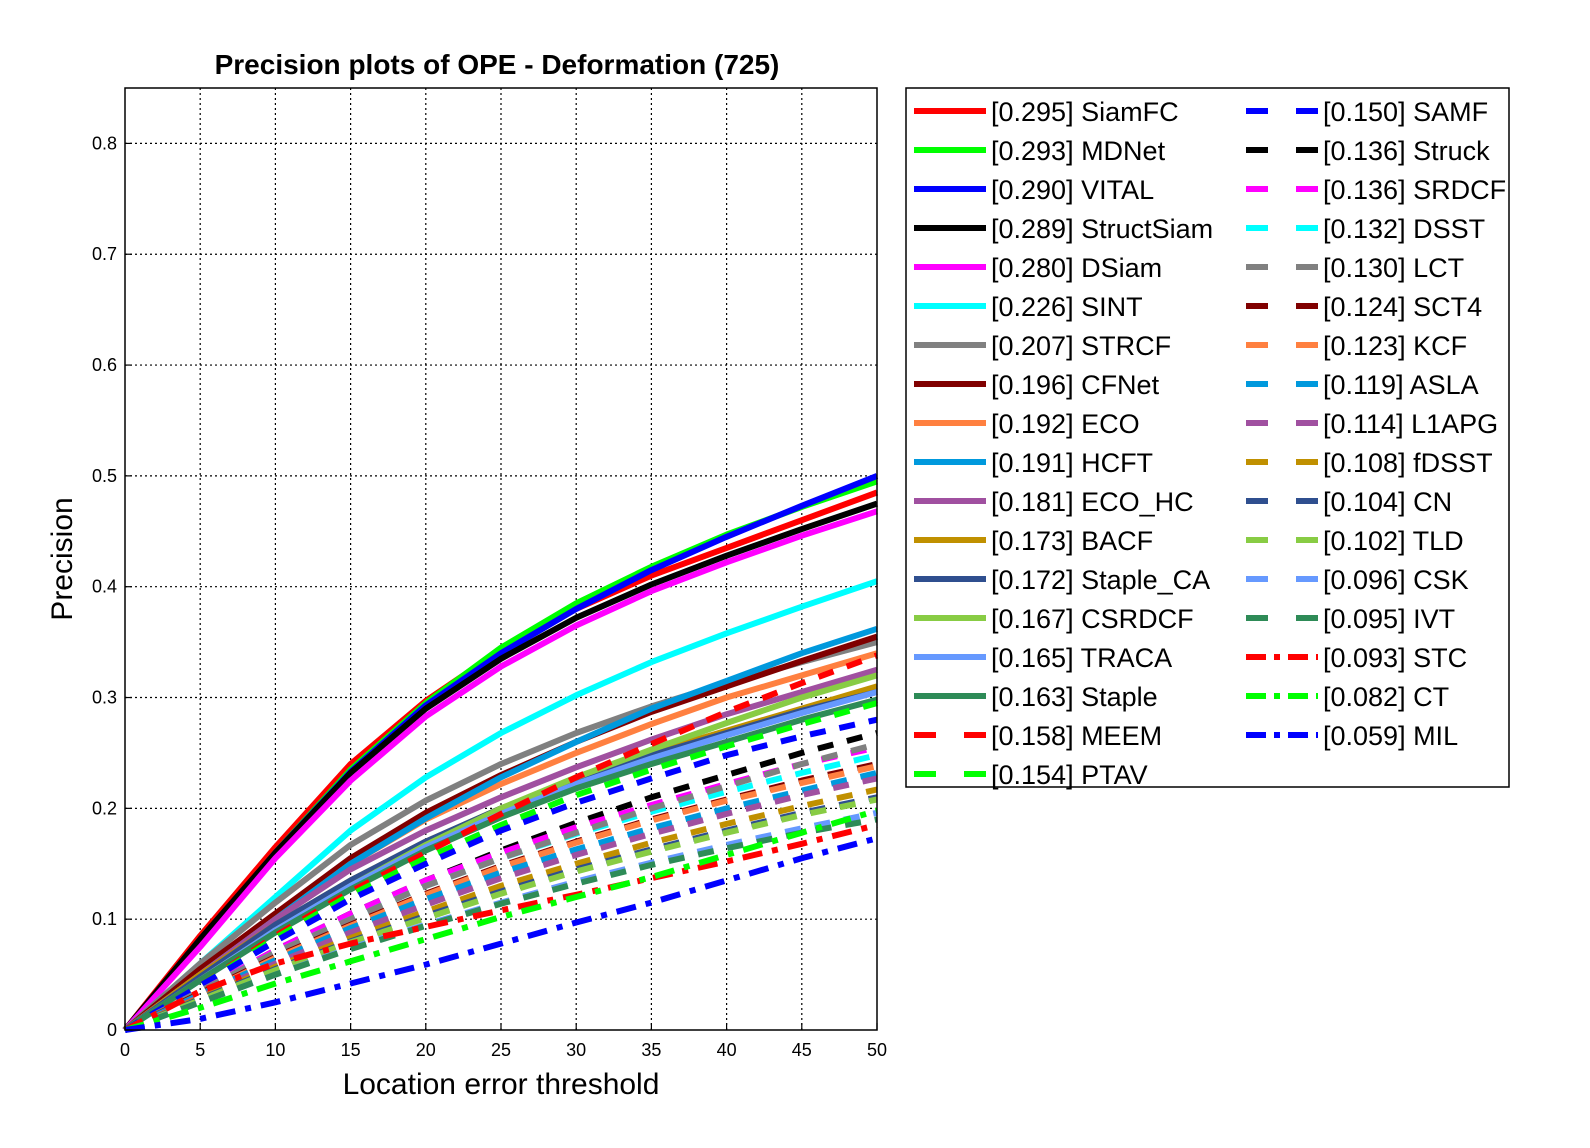 Image resolution: width=1590 pixels, height=1148 pixels. Describe the element at coordinates (1393, 541) in the screenshot. I see `legend-label: [0.102] TLD` at that location.